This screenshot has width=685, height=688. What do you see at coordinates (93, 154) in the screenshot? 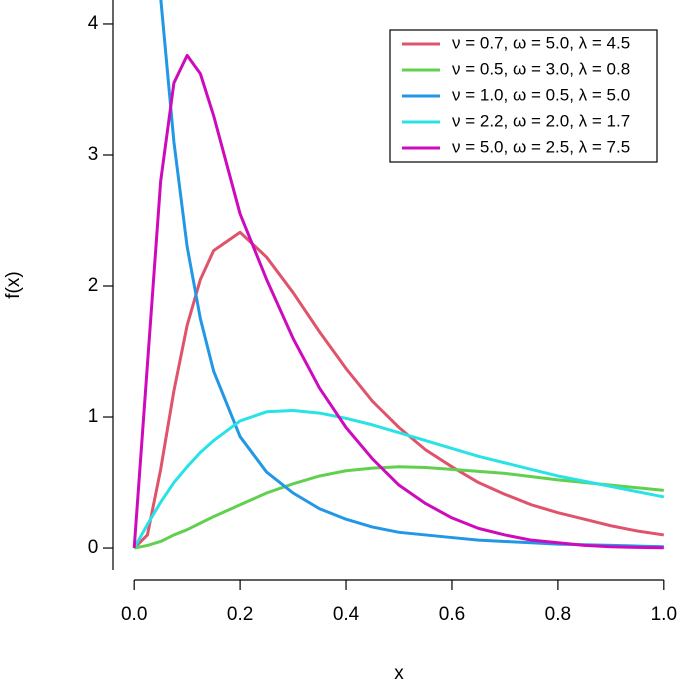
I see `y-tick-label: 3` at bounding box center [93, 154].